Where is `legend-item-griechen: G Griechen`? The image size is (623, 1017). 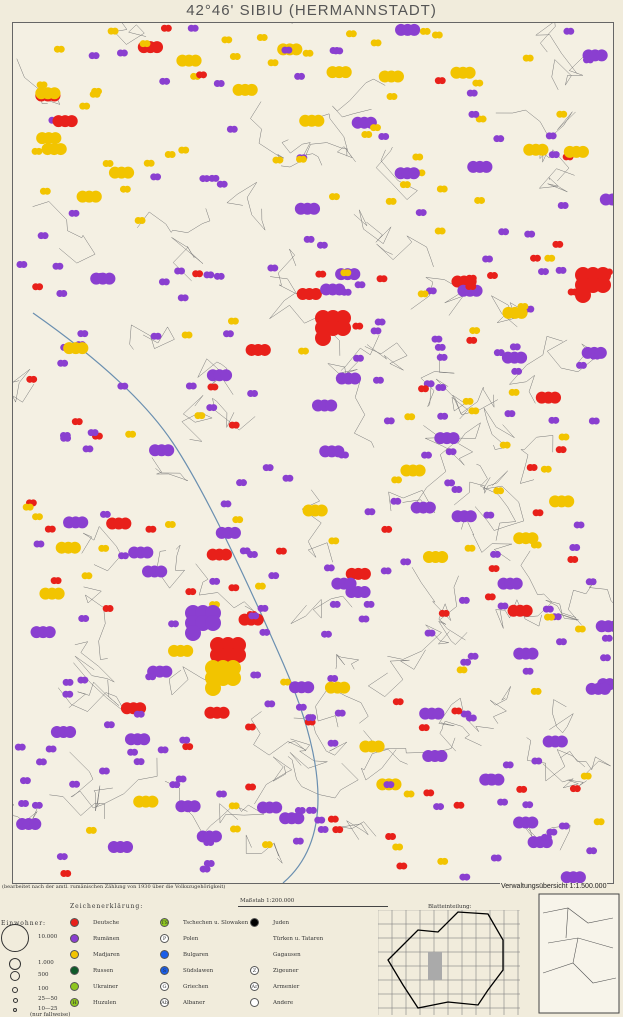
legend-item-griechen: G Griechen is located at coordinates (184, 986).